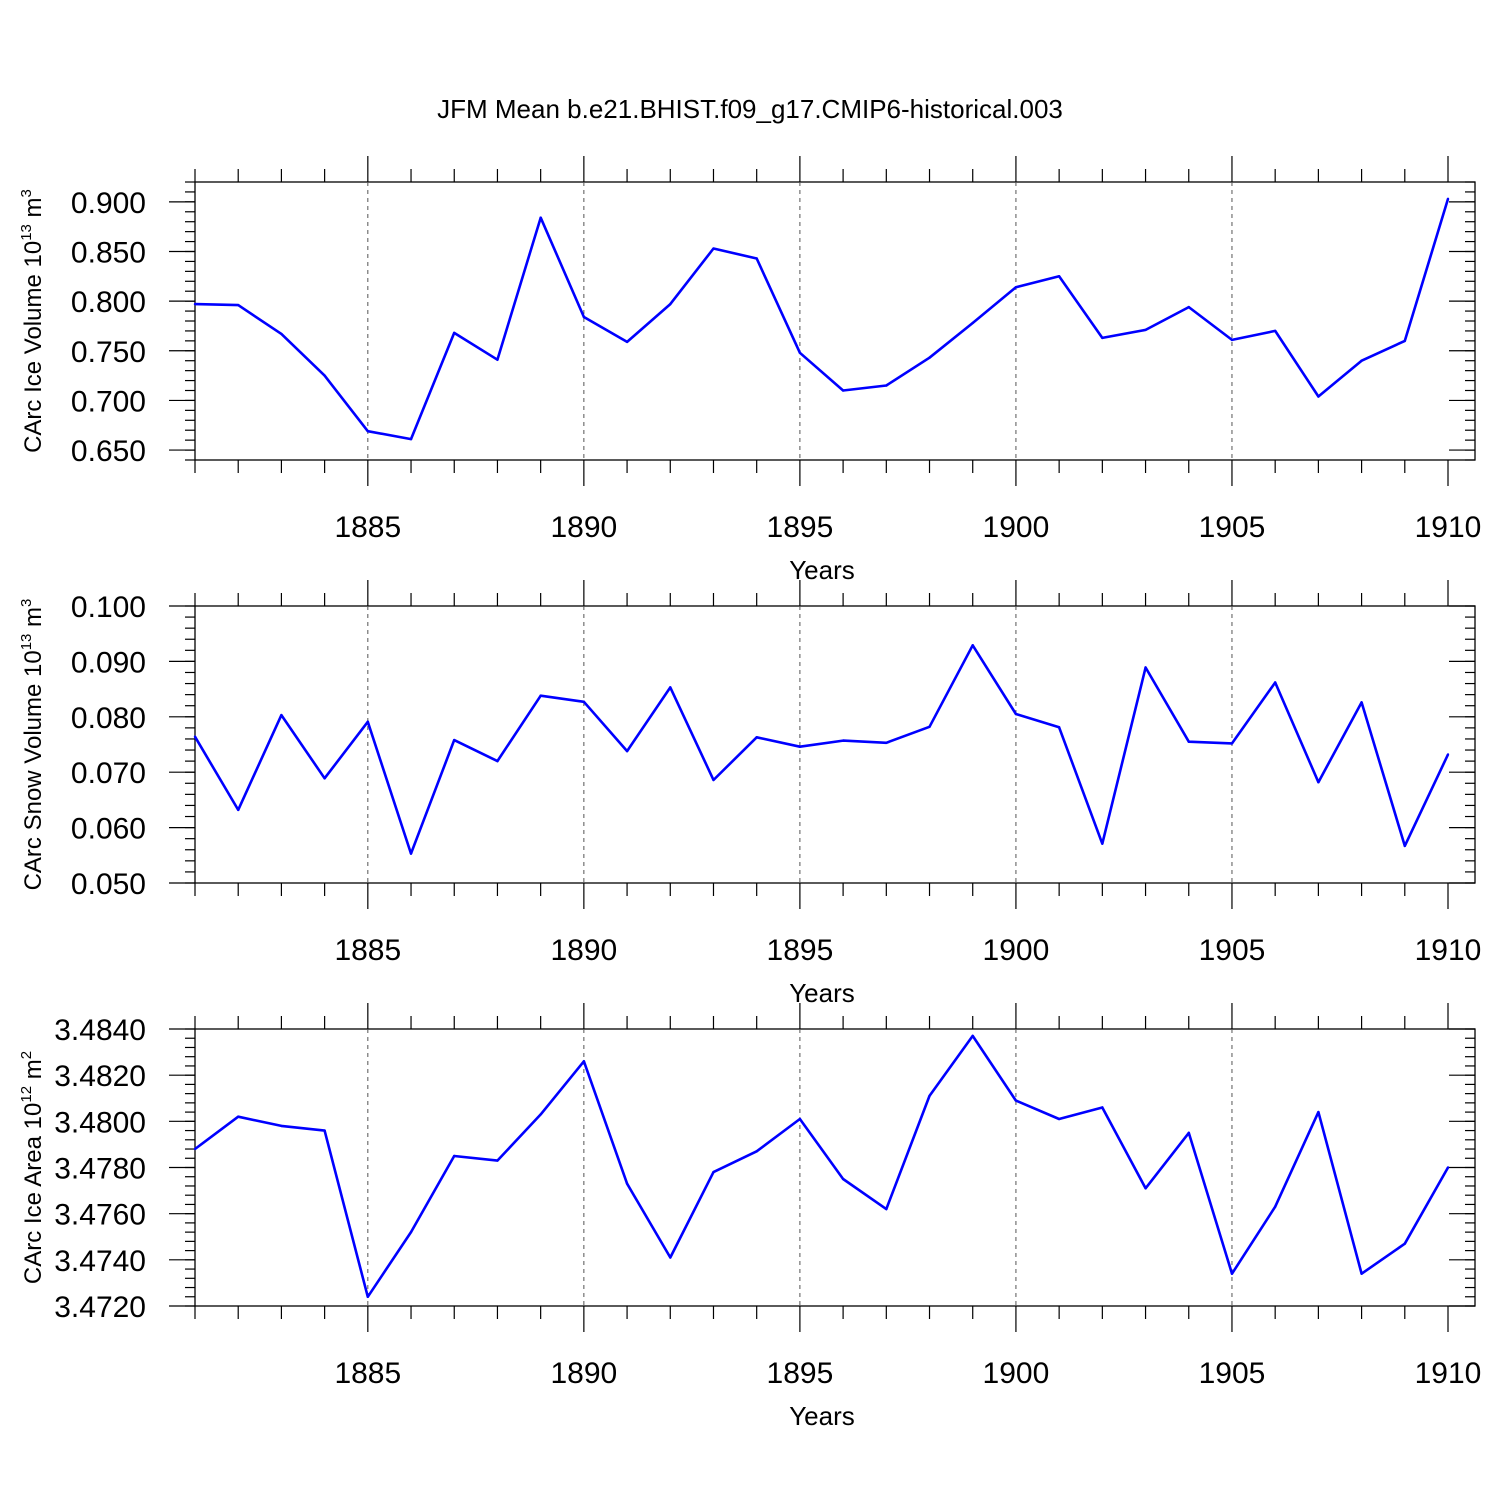  What do you see at coordinates (108, 352) in the screenshot?
I see `y-tick-label: 0.750` at bounding box center [108, 352].